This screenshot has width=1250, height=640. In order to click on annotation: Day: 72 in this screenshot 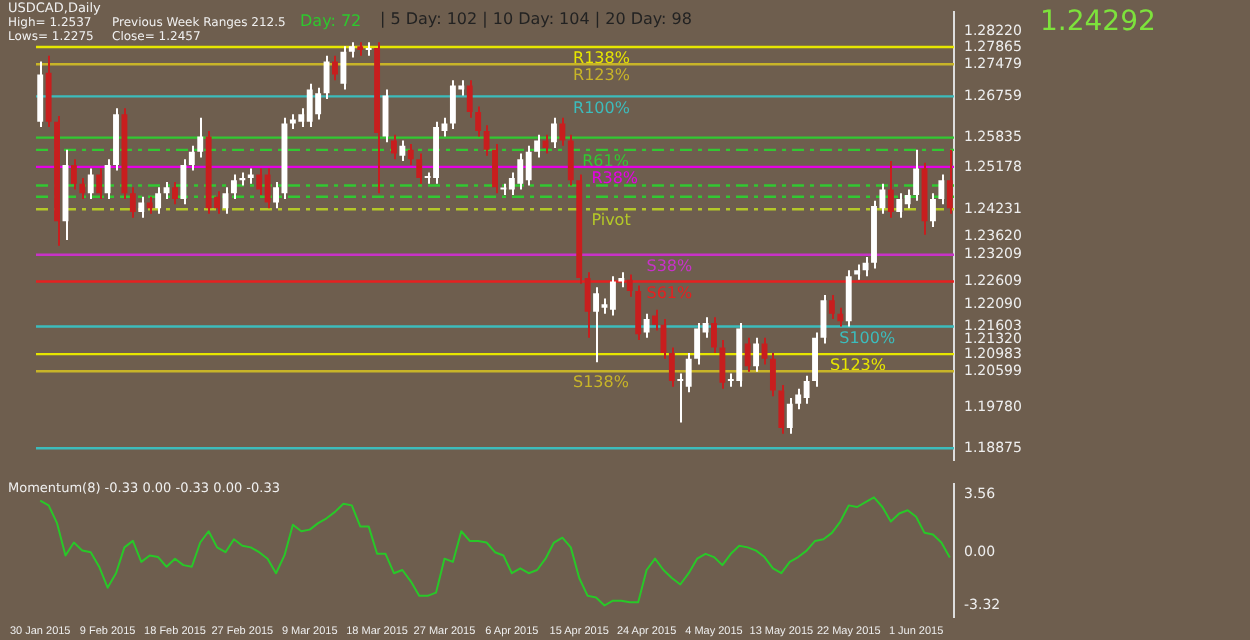, I will do `click(331, 21)`.